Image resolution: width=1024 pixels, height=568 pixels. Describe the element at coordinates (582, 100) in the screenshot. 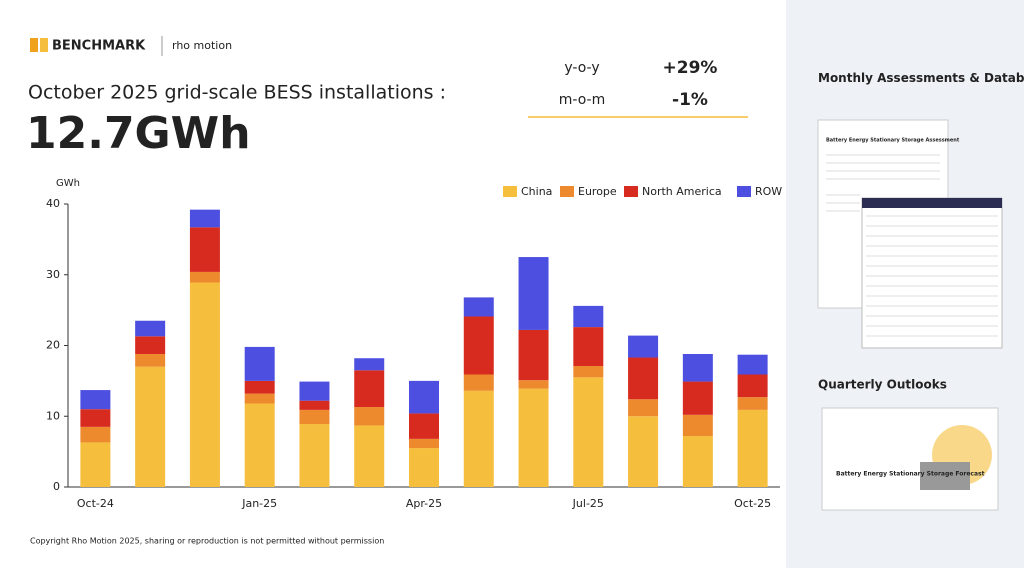

I see `stat-label: m-o-m` at that location.